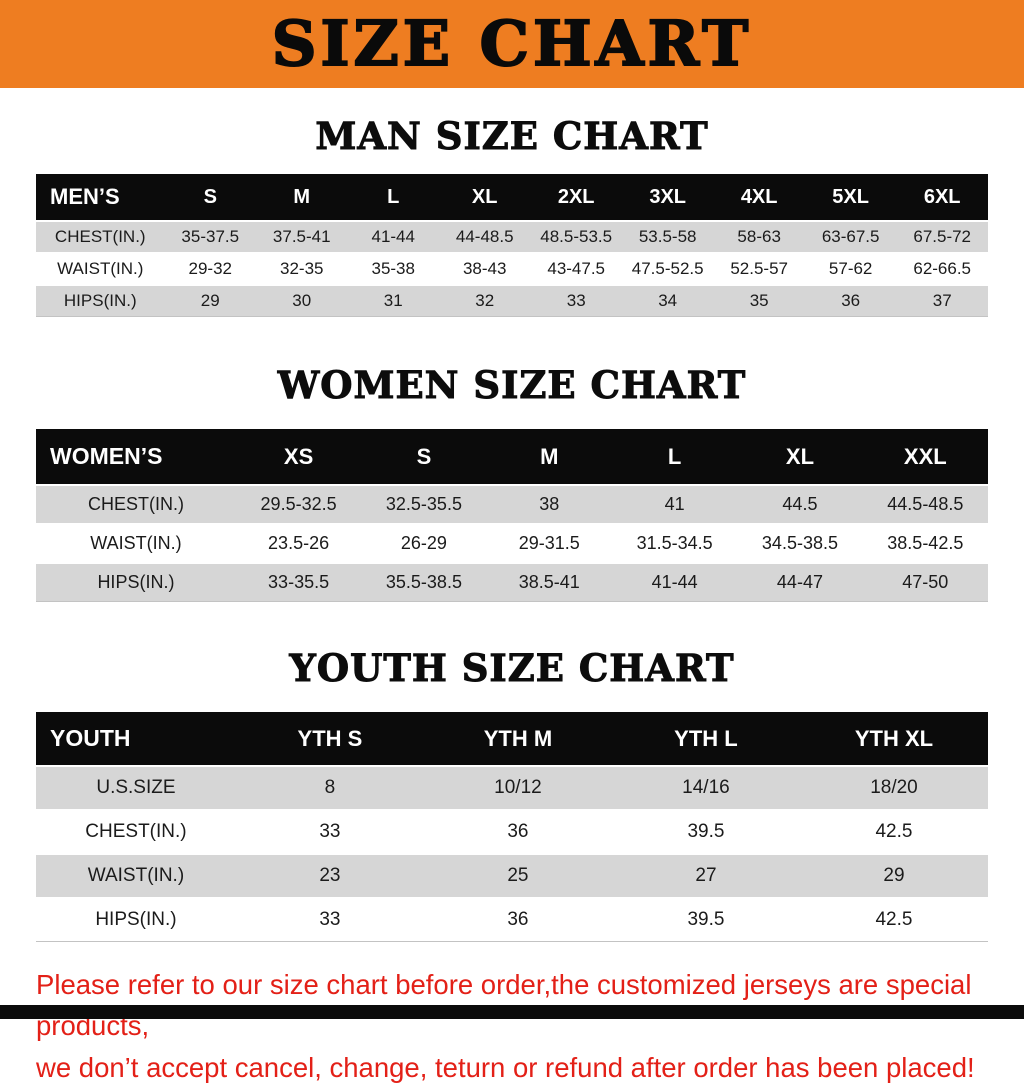 The height and width of the screenshot is (1088, 1024). I want to click on table-header-row: WOMEN’S XS S M L XL XXL, so click(512, 457).